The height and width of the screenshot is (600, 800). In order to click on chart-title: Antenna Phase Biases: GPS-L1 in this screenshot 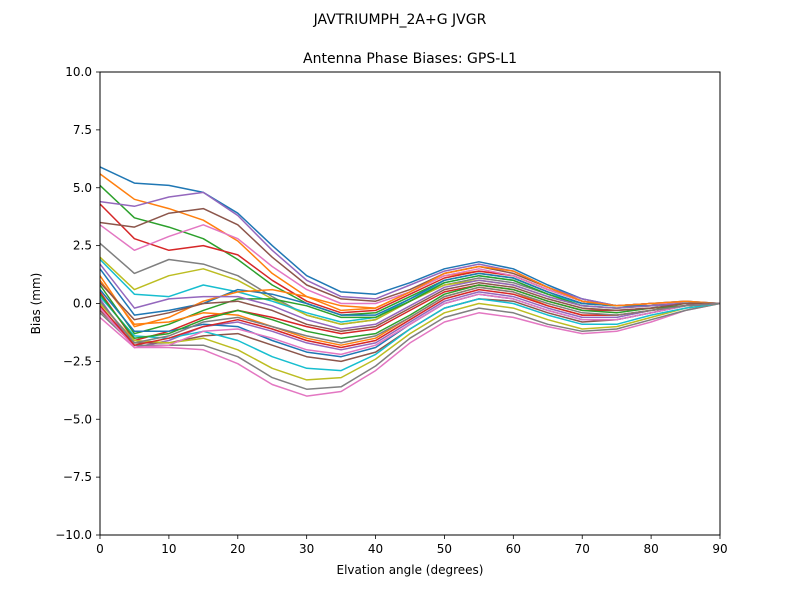, I will do `click(410, 59)`.